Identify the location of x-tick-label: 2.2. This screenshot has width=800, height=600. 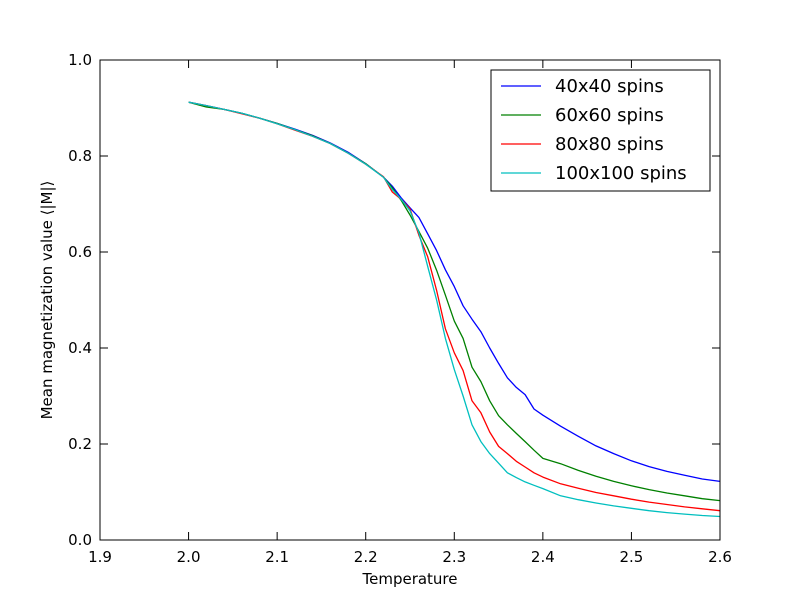
(366, 557).